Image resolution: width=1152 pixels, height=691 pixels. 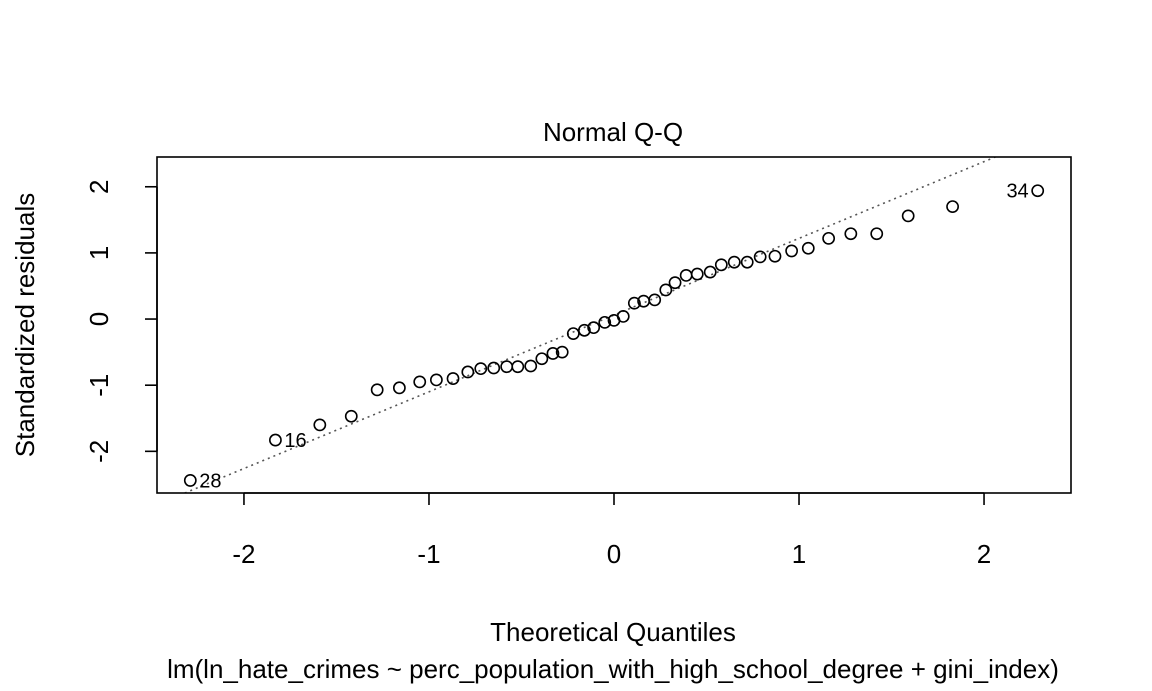 What do you see at coordinates (99, 187) in the screenshot?
I see `y-tick-label: 2` at bounding box center [99, 187].